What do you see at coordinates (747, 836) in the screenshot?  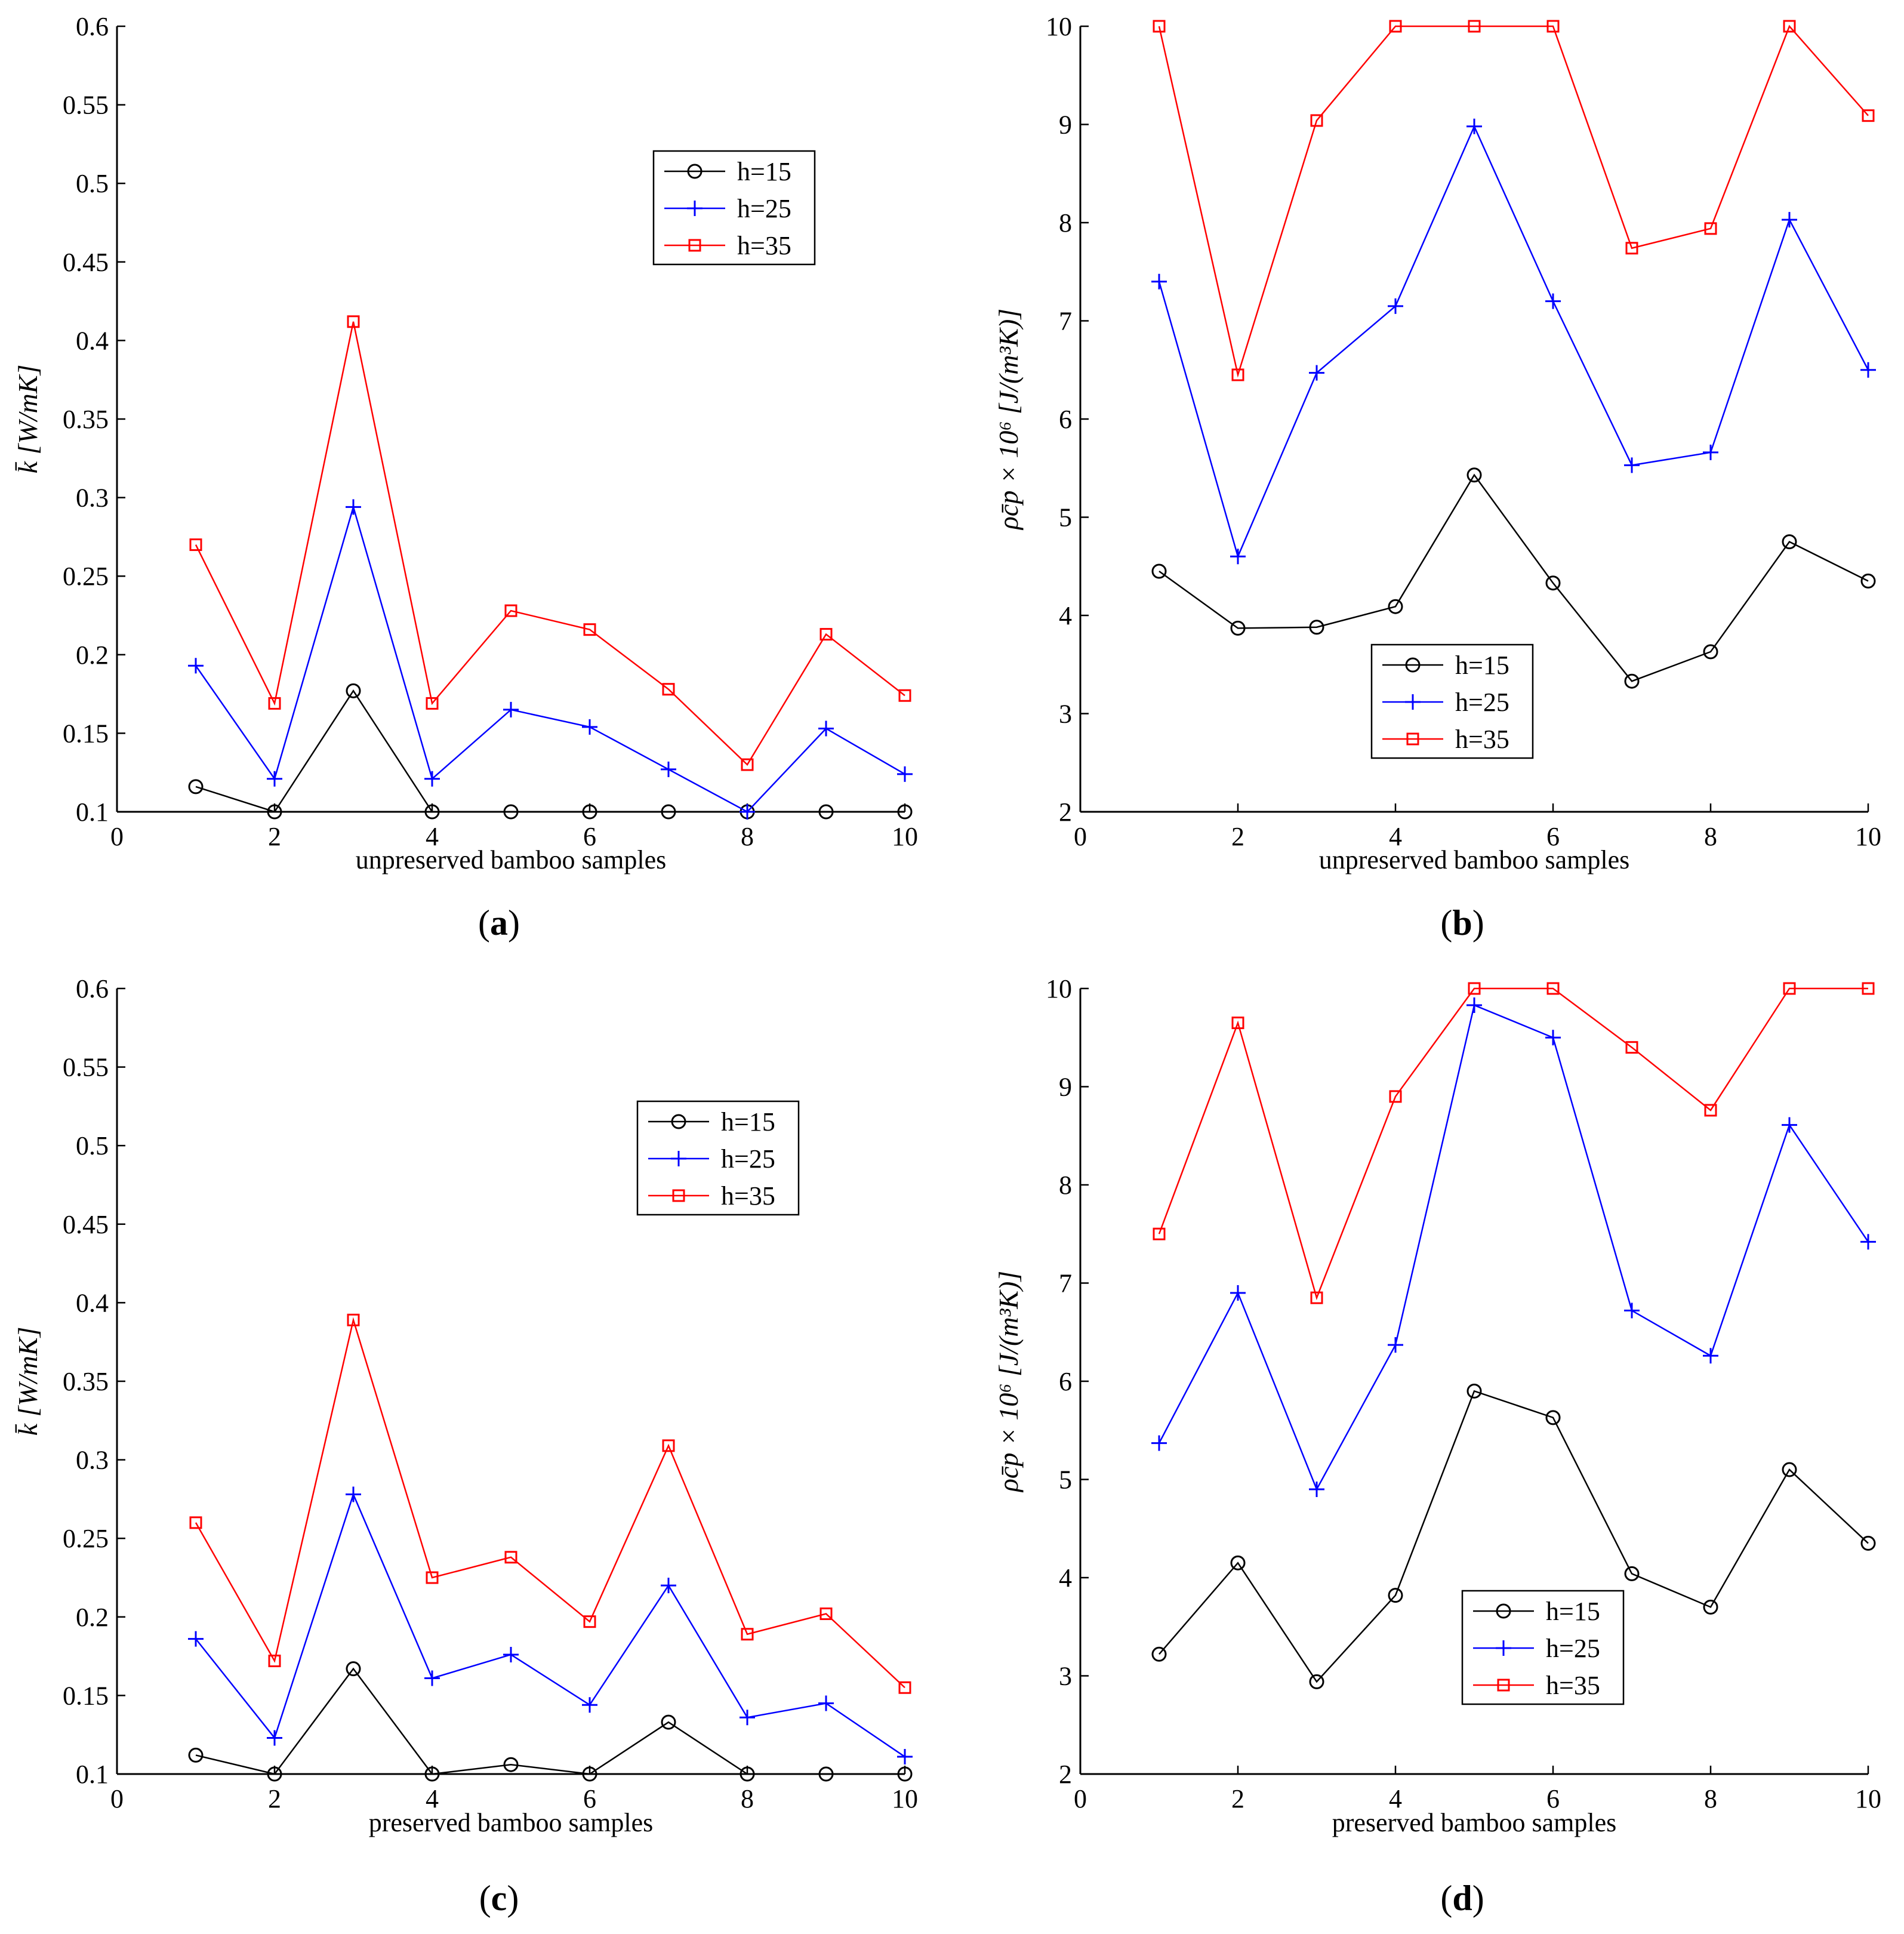 I see `x-tick-label: 8` at bounding box center [747, 836].